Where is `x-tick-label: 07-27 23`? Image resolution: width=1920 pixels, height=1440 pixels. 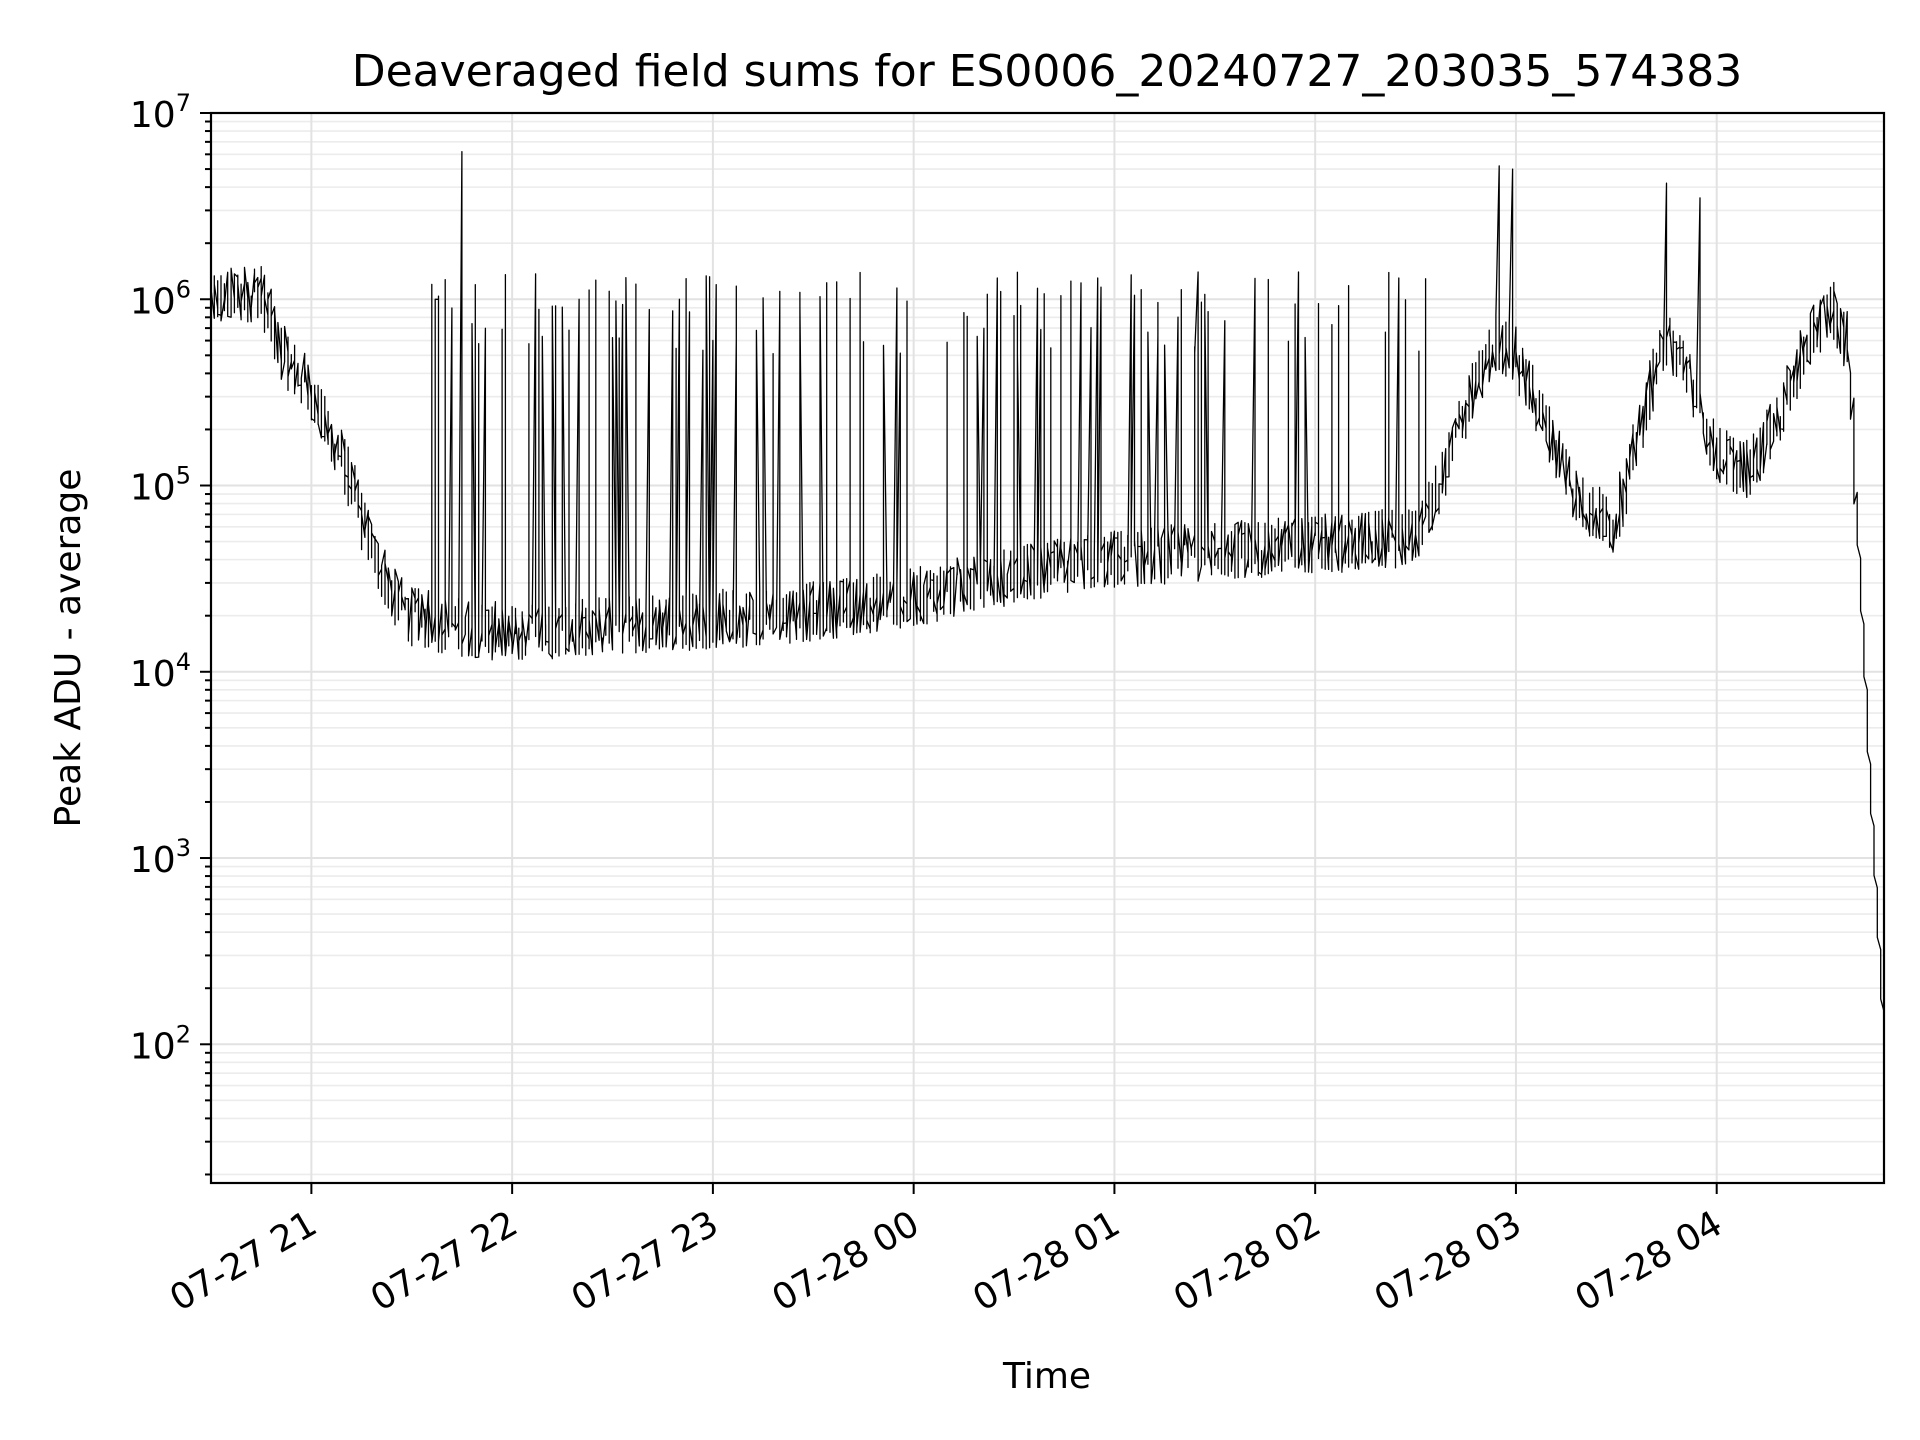 x-tick-label: 07-27 23 is located at coordinates (645, 1261).